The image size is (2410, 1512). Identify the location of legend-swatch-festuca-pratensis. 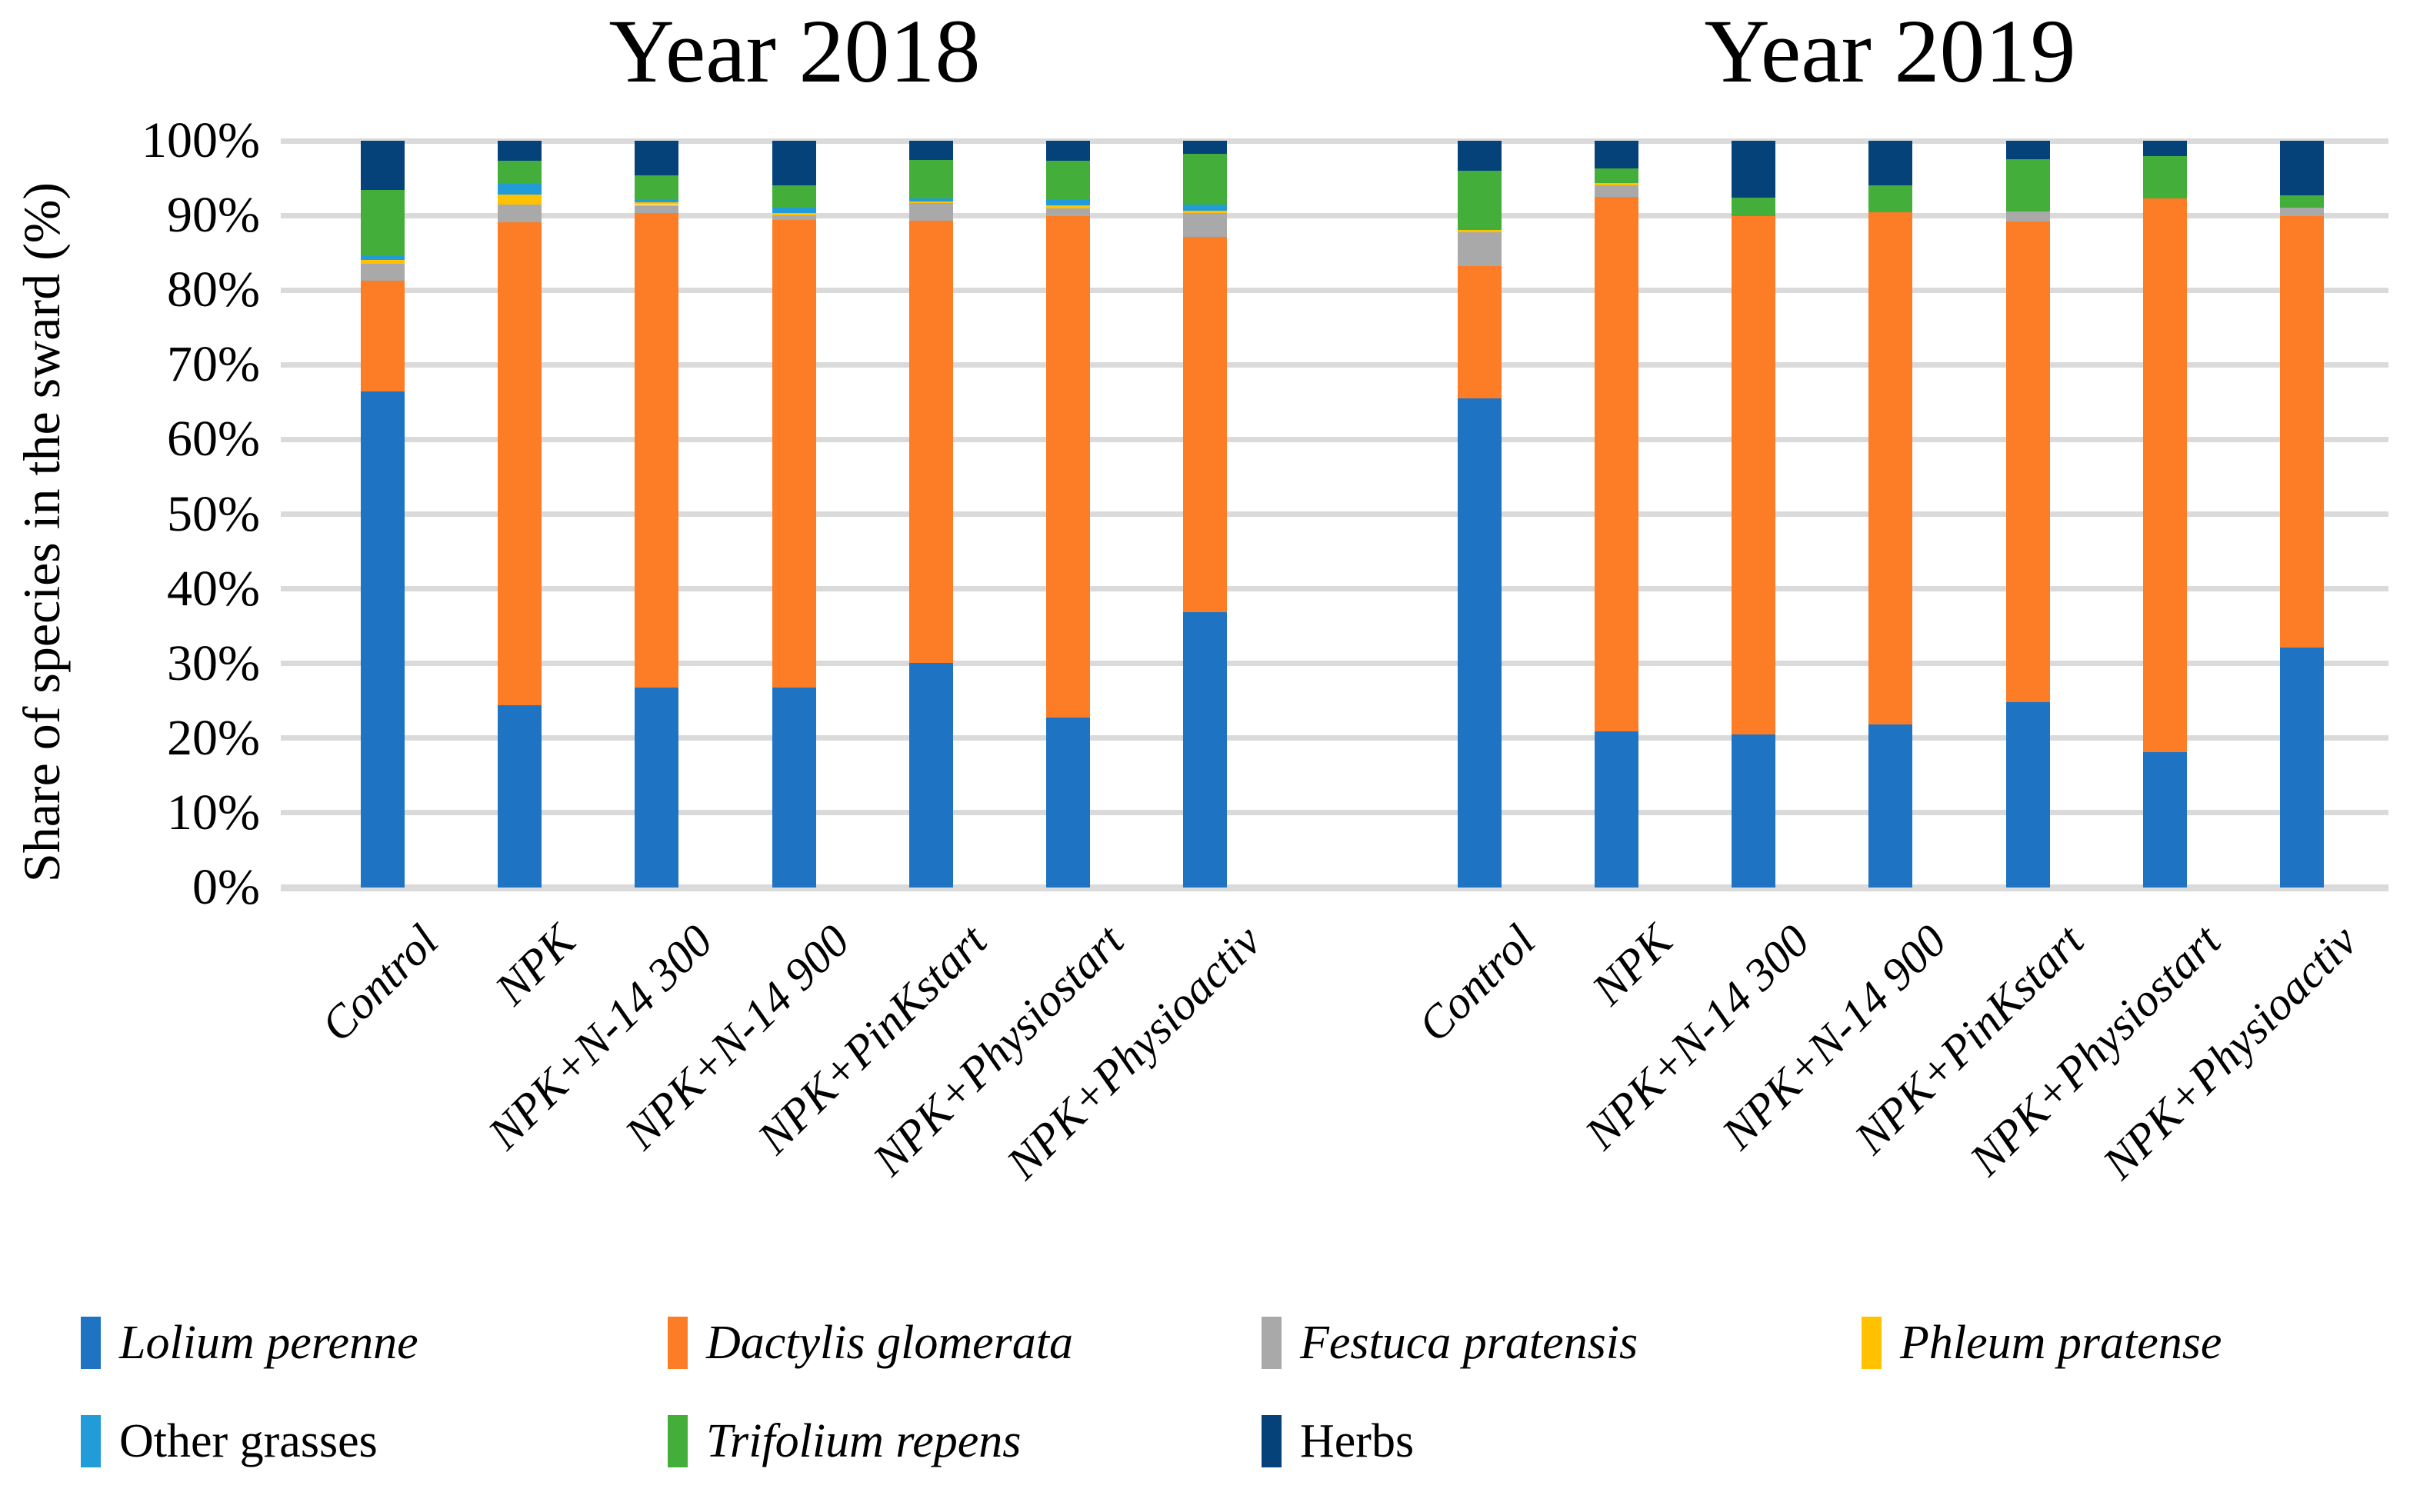
(1272, 1343).